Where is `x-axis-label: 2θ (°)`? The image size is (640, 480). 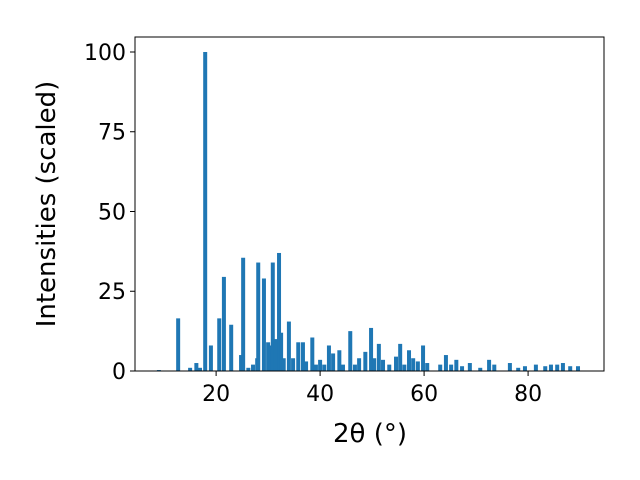 x-axis-label: 2θ (°) is located at coordinates (370, 434).